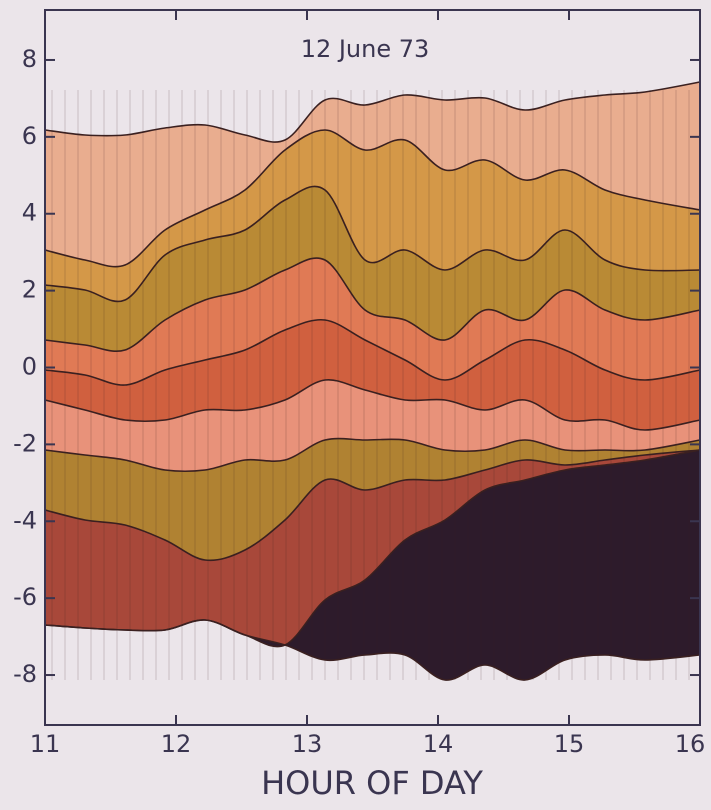  I want to click on y-tick-label: -6, so click(25, 597).